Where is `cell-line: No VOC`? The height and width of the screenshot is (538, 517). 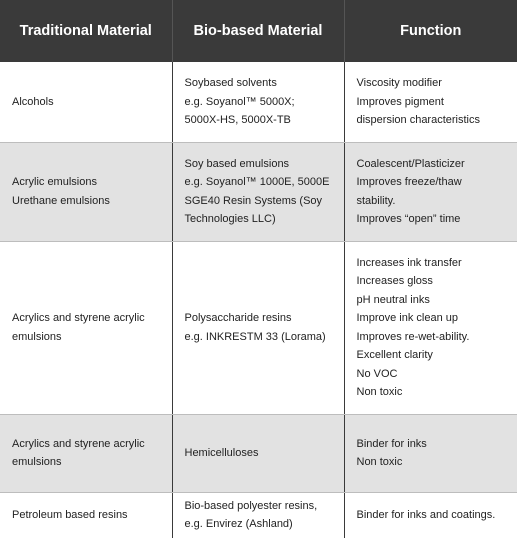
cell-line: No VOC is located at coordinates (377, 373).